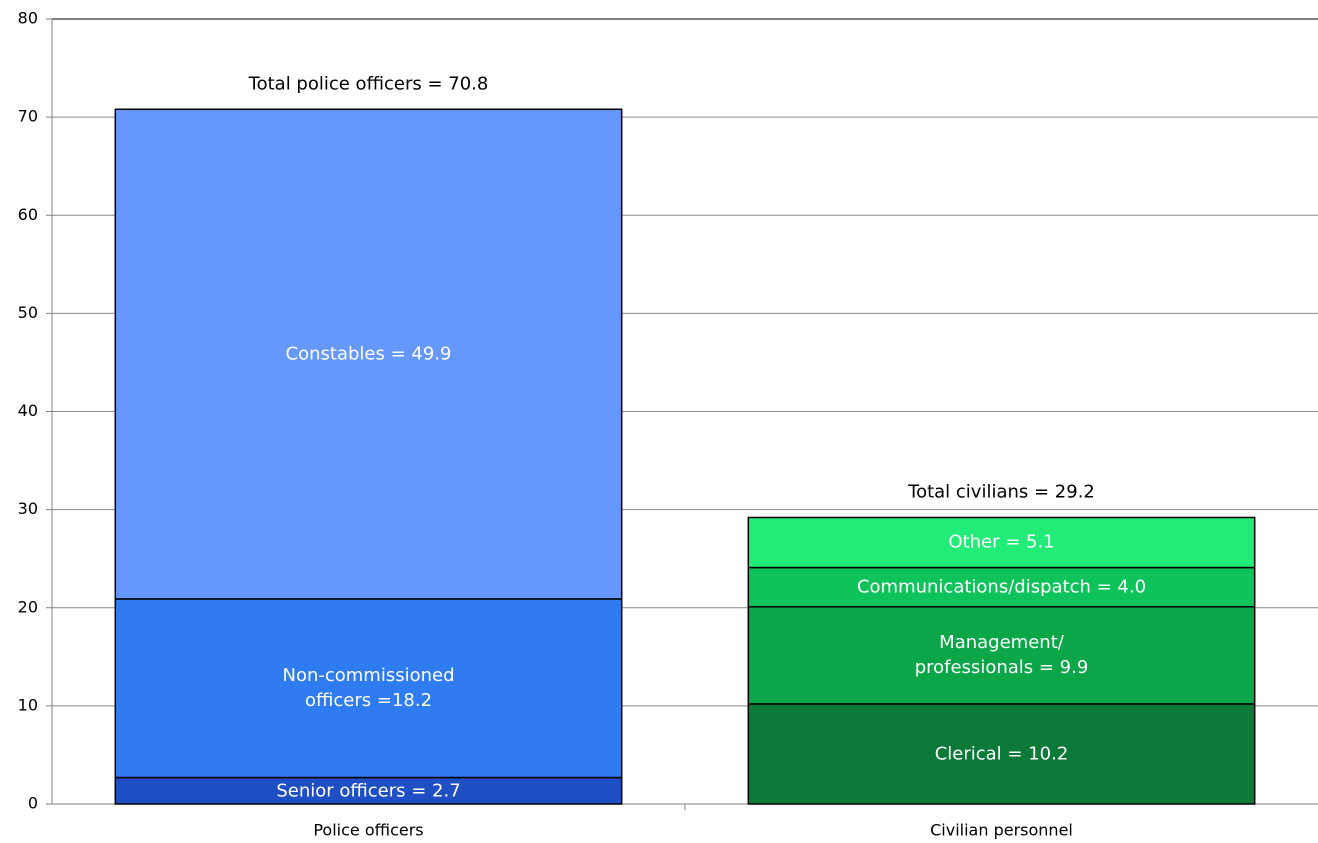 This screenshot has width=1318, height=843. I want to click on y-tick-label: 20, so click(28, 606).